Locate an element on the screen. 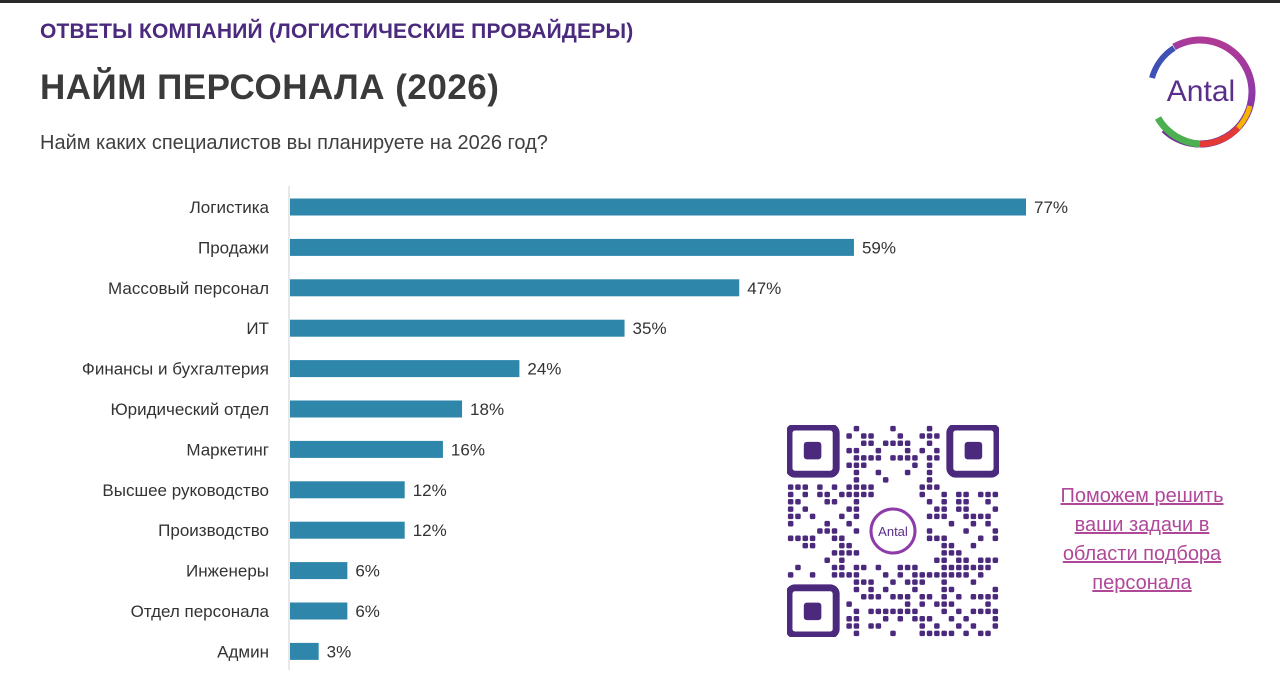 This screenshot has width=1280, height=689. category-label: Инженеры is located at coordinates (227, 571).